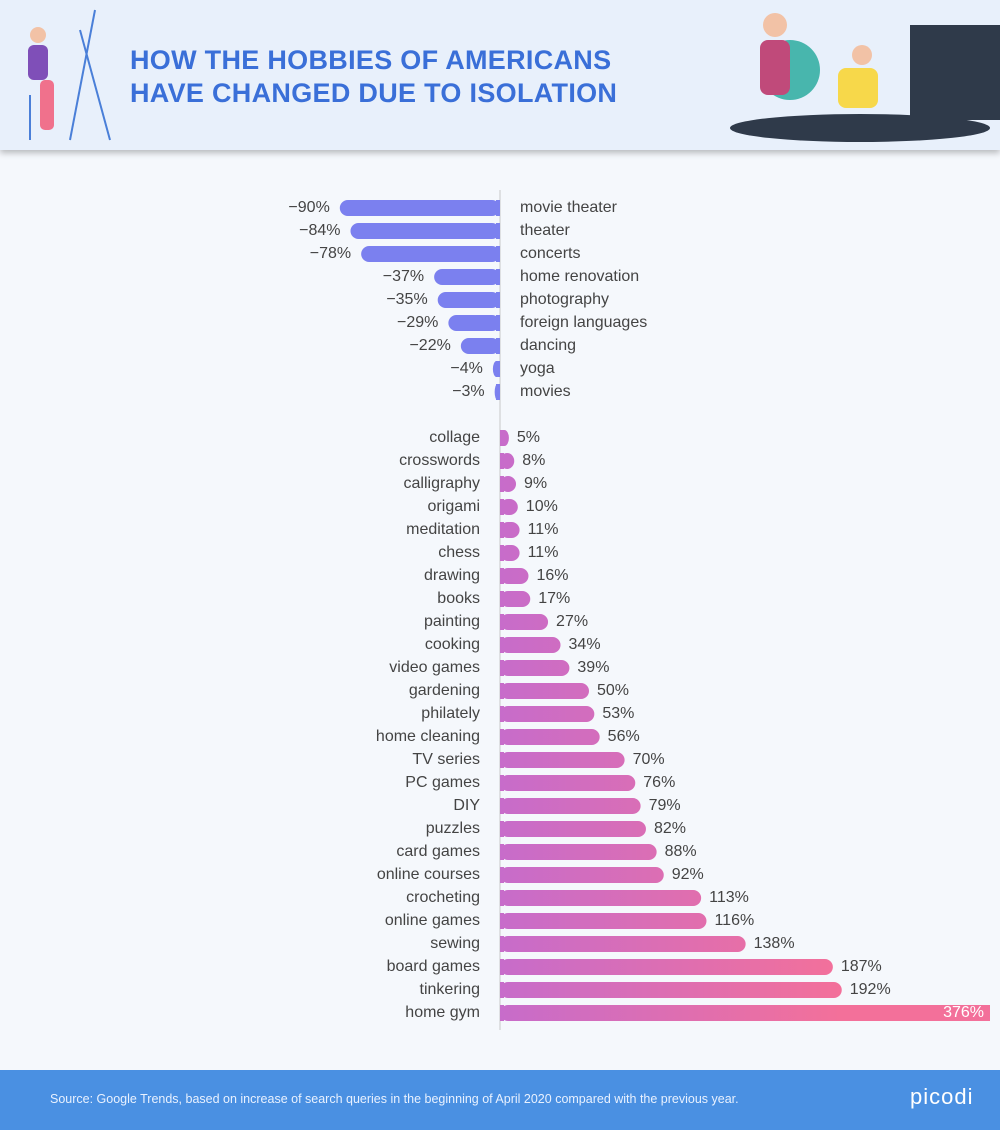  I want to click on value-label: 113%, so click(729, 897).